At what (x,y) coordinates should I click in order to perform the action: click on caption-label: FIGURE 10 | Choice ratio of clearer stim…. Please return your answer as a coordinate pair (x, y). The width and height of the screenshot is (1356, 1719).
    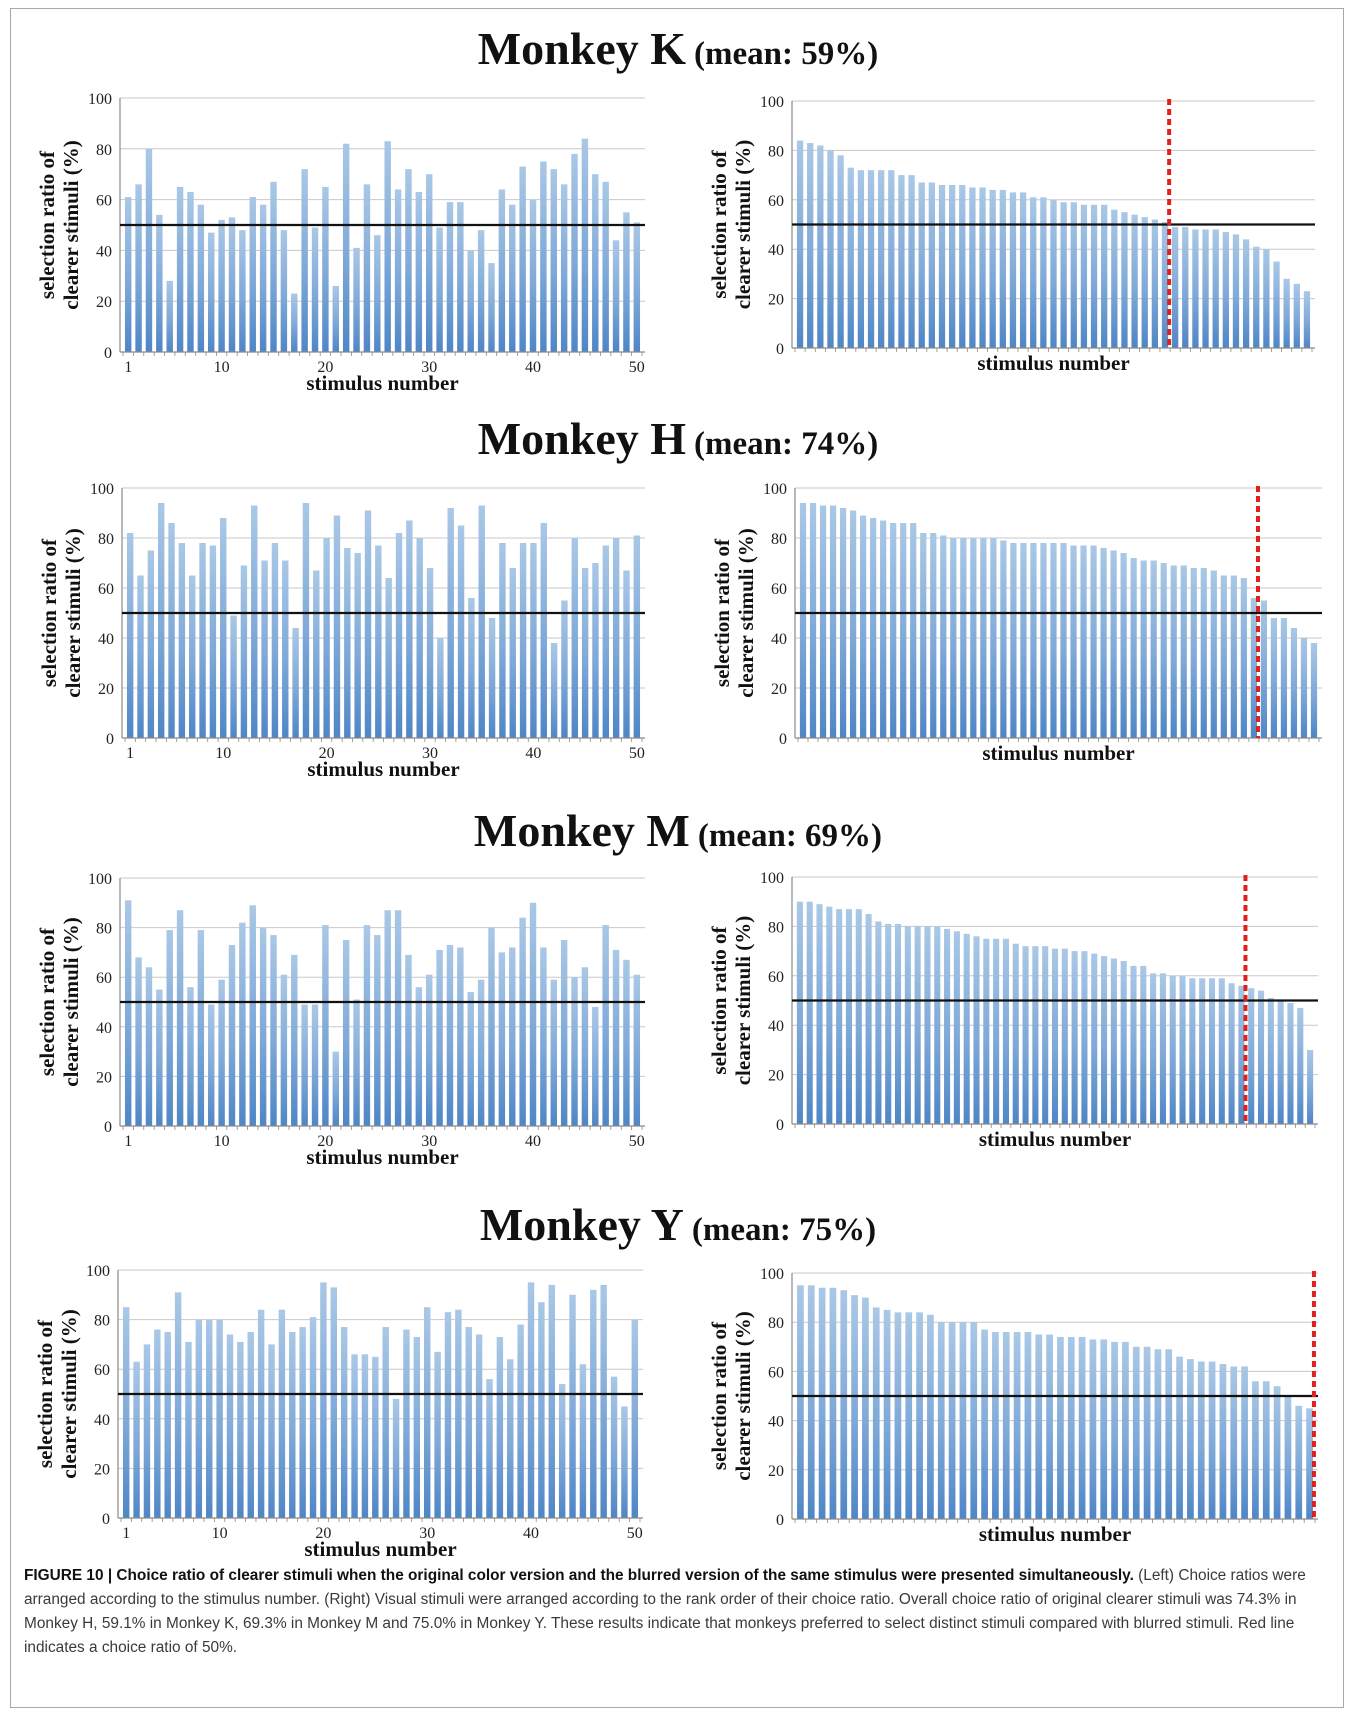
    Looking at the image, I should click on (579, 1575).